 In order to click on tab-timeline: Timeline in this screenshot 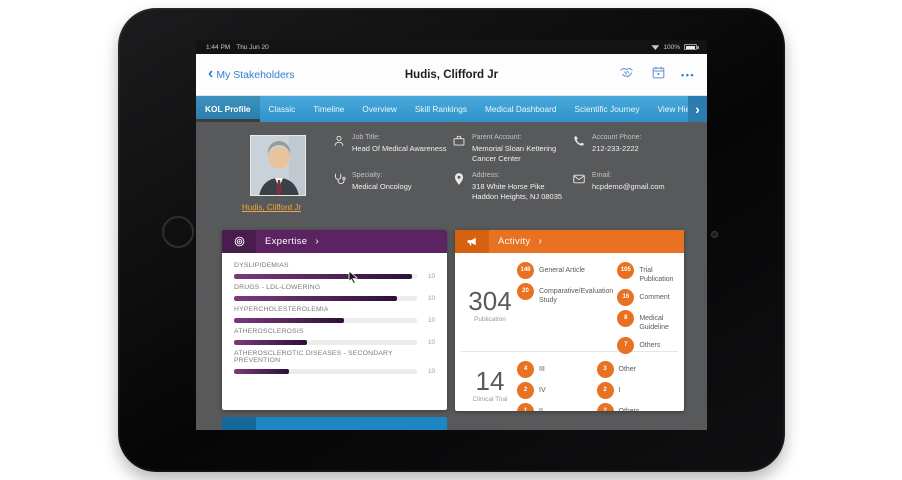, I will do `click(329, 109)`.